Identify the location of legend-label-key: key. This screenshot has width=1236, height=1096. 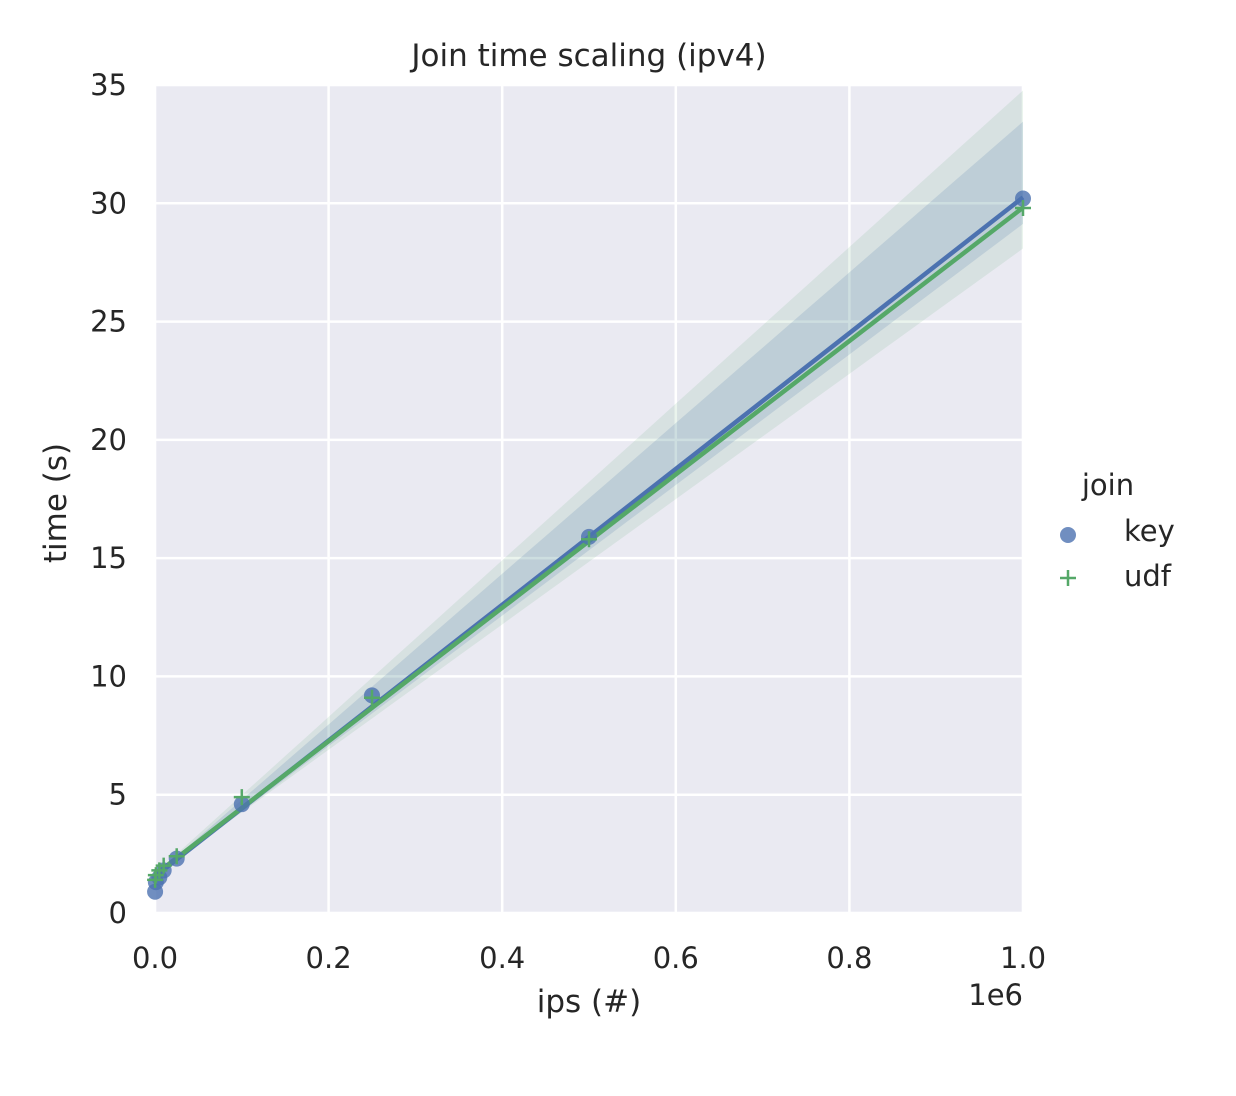
(1149, 531).